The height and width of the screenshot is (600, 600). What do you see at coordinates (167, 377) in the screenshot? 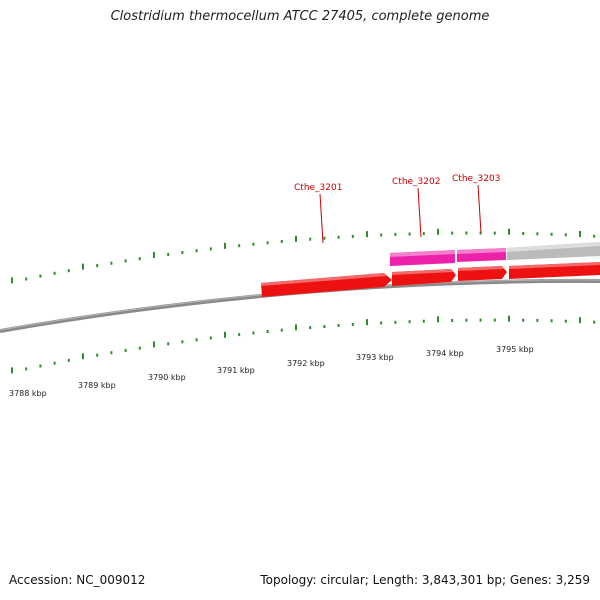
I see `scale-label-3790: 3790 kbp` at bounding box center [167, 377].